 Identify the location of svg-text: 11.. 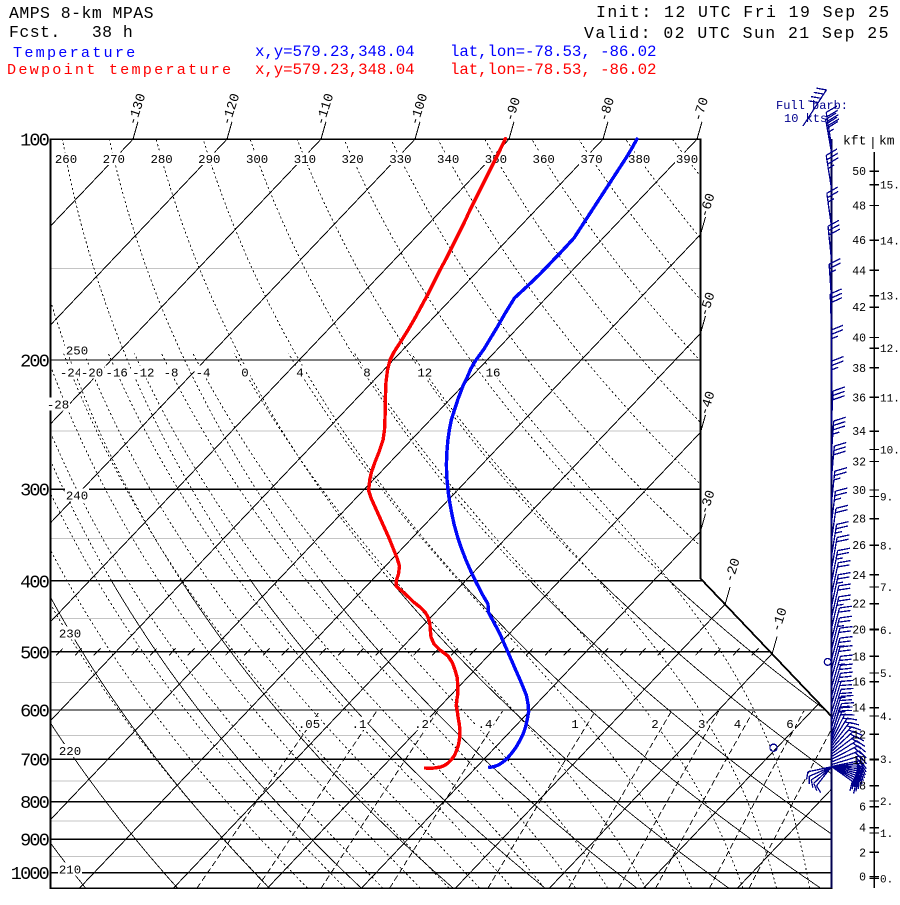
(890, 399).